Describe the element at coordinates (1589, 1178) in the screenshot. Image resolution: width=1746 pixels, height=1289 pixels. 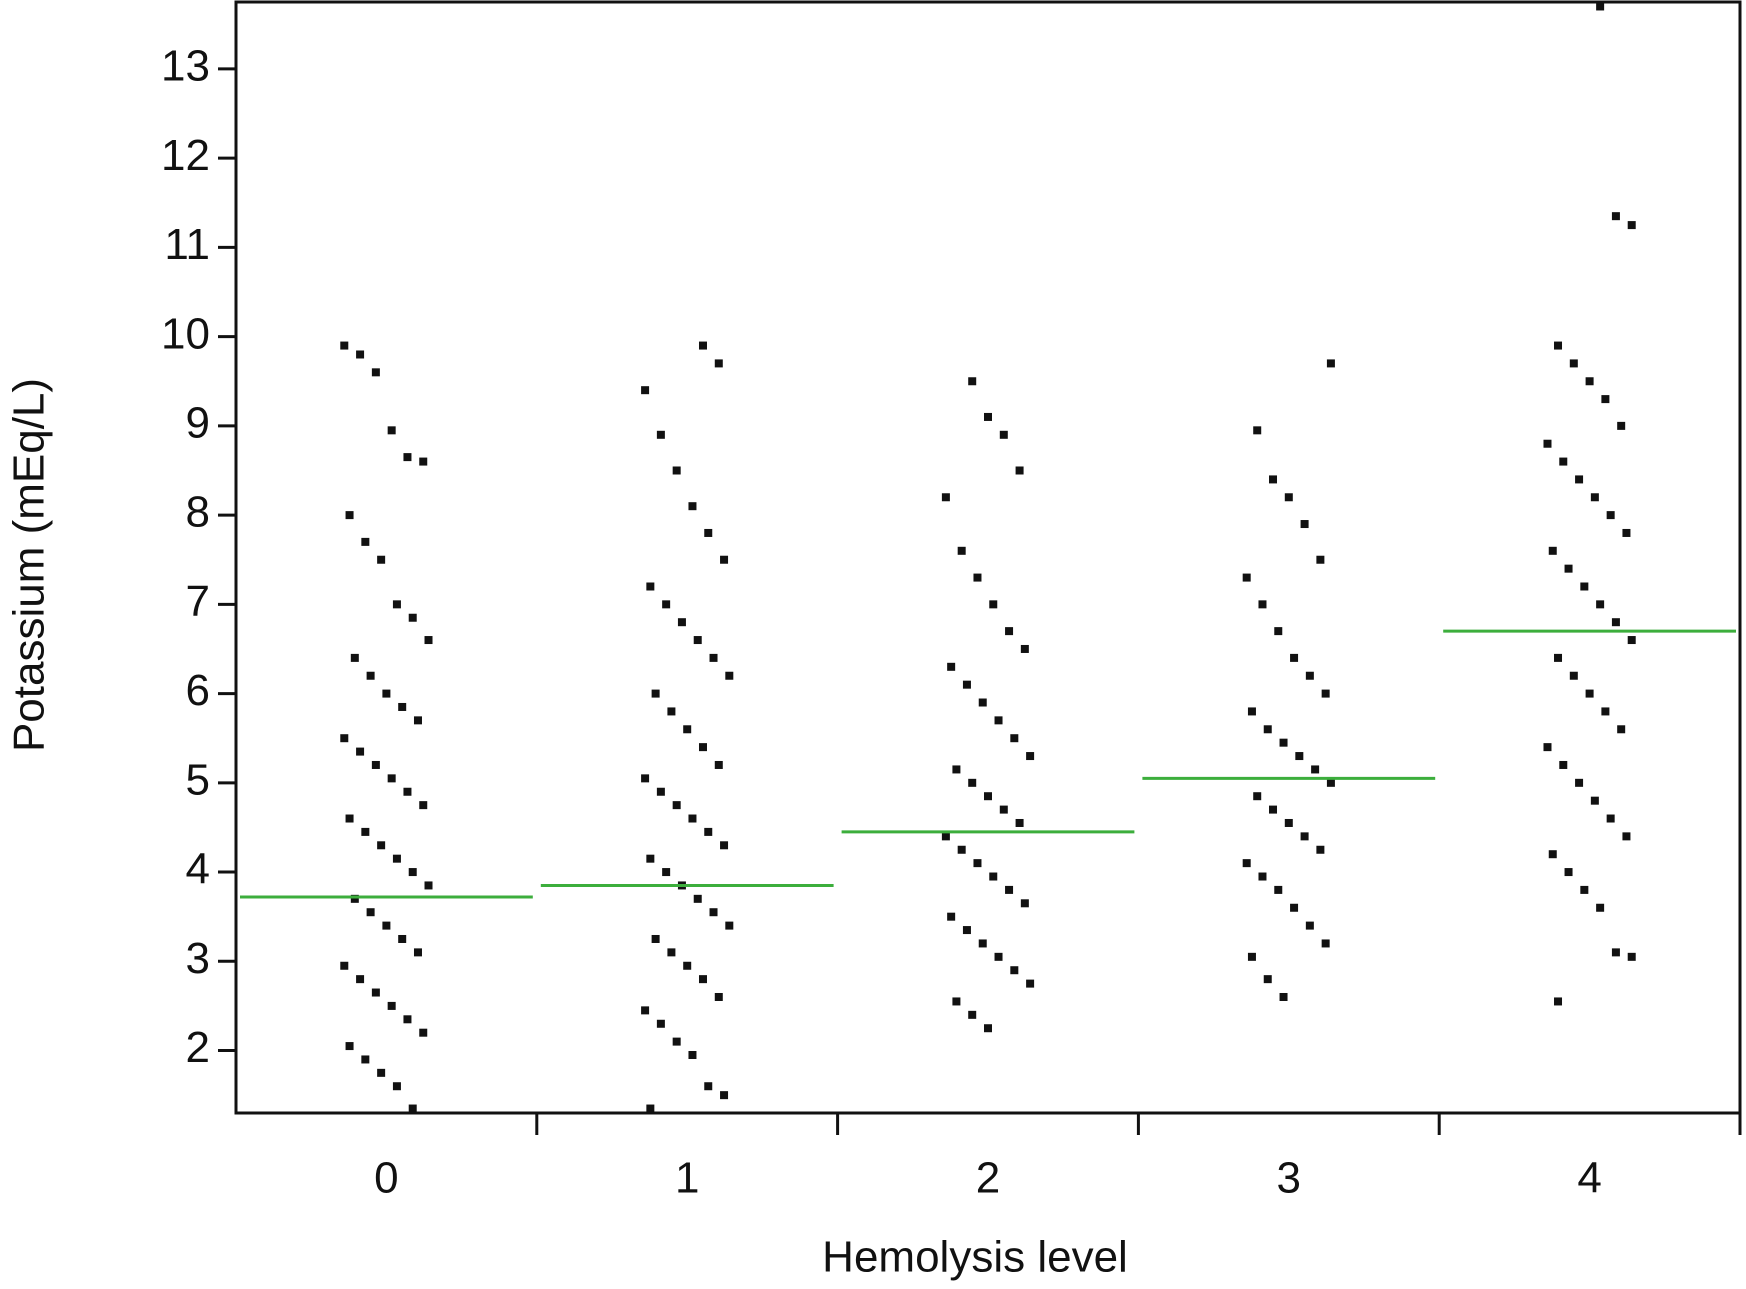
I see `x-tick-label: 4` at that location.